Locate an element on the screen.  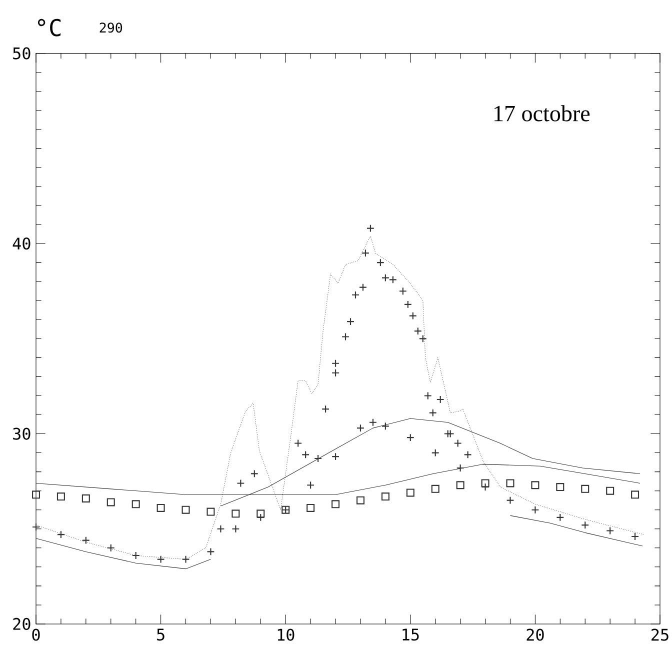
y-tick-label: 40 is located at coordinates (21, 243).